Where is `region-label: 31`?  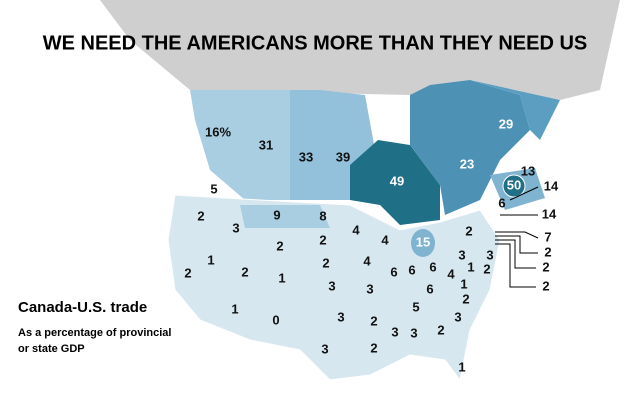
region-label: 31 is located at coordinates (266, 144).